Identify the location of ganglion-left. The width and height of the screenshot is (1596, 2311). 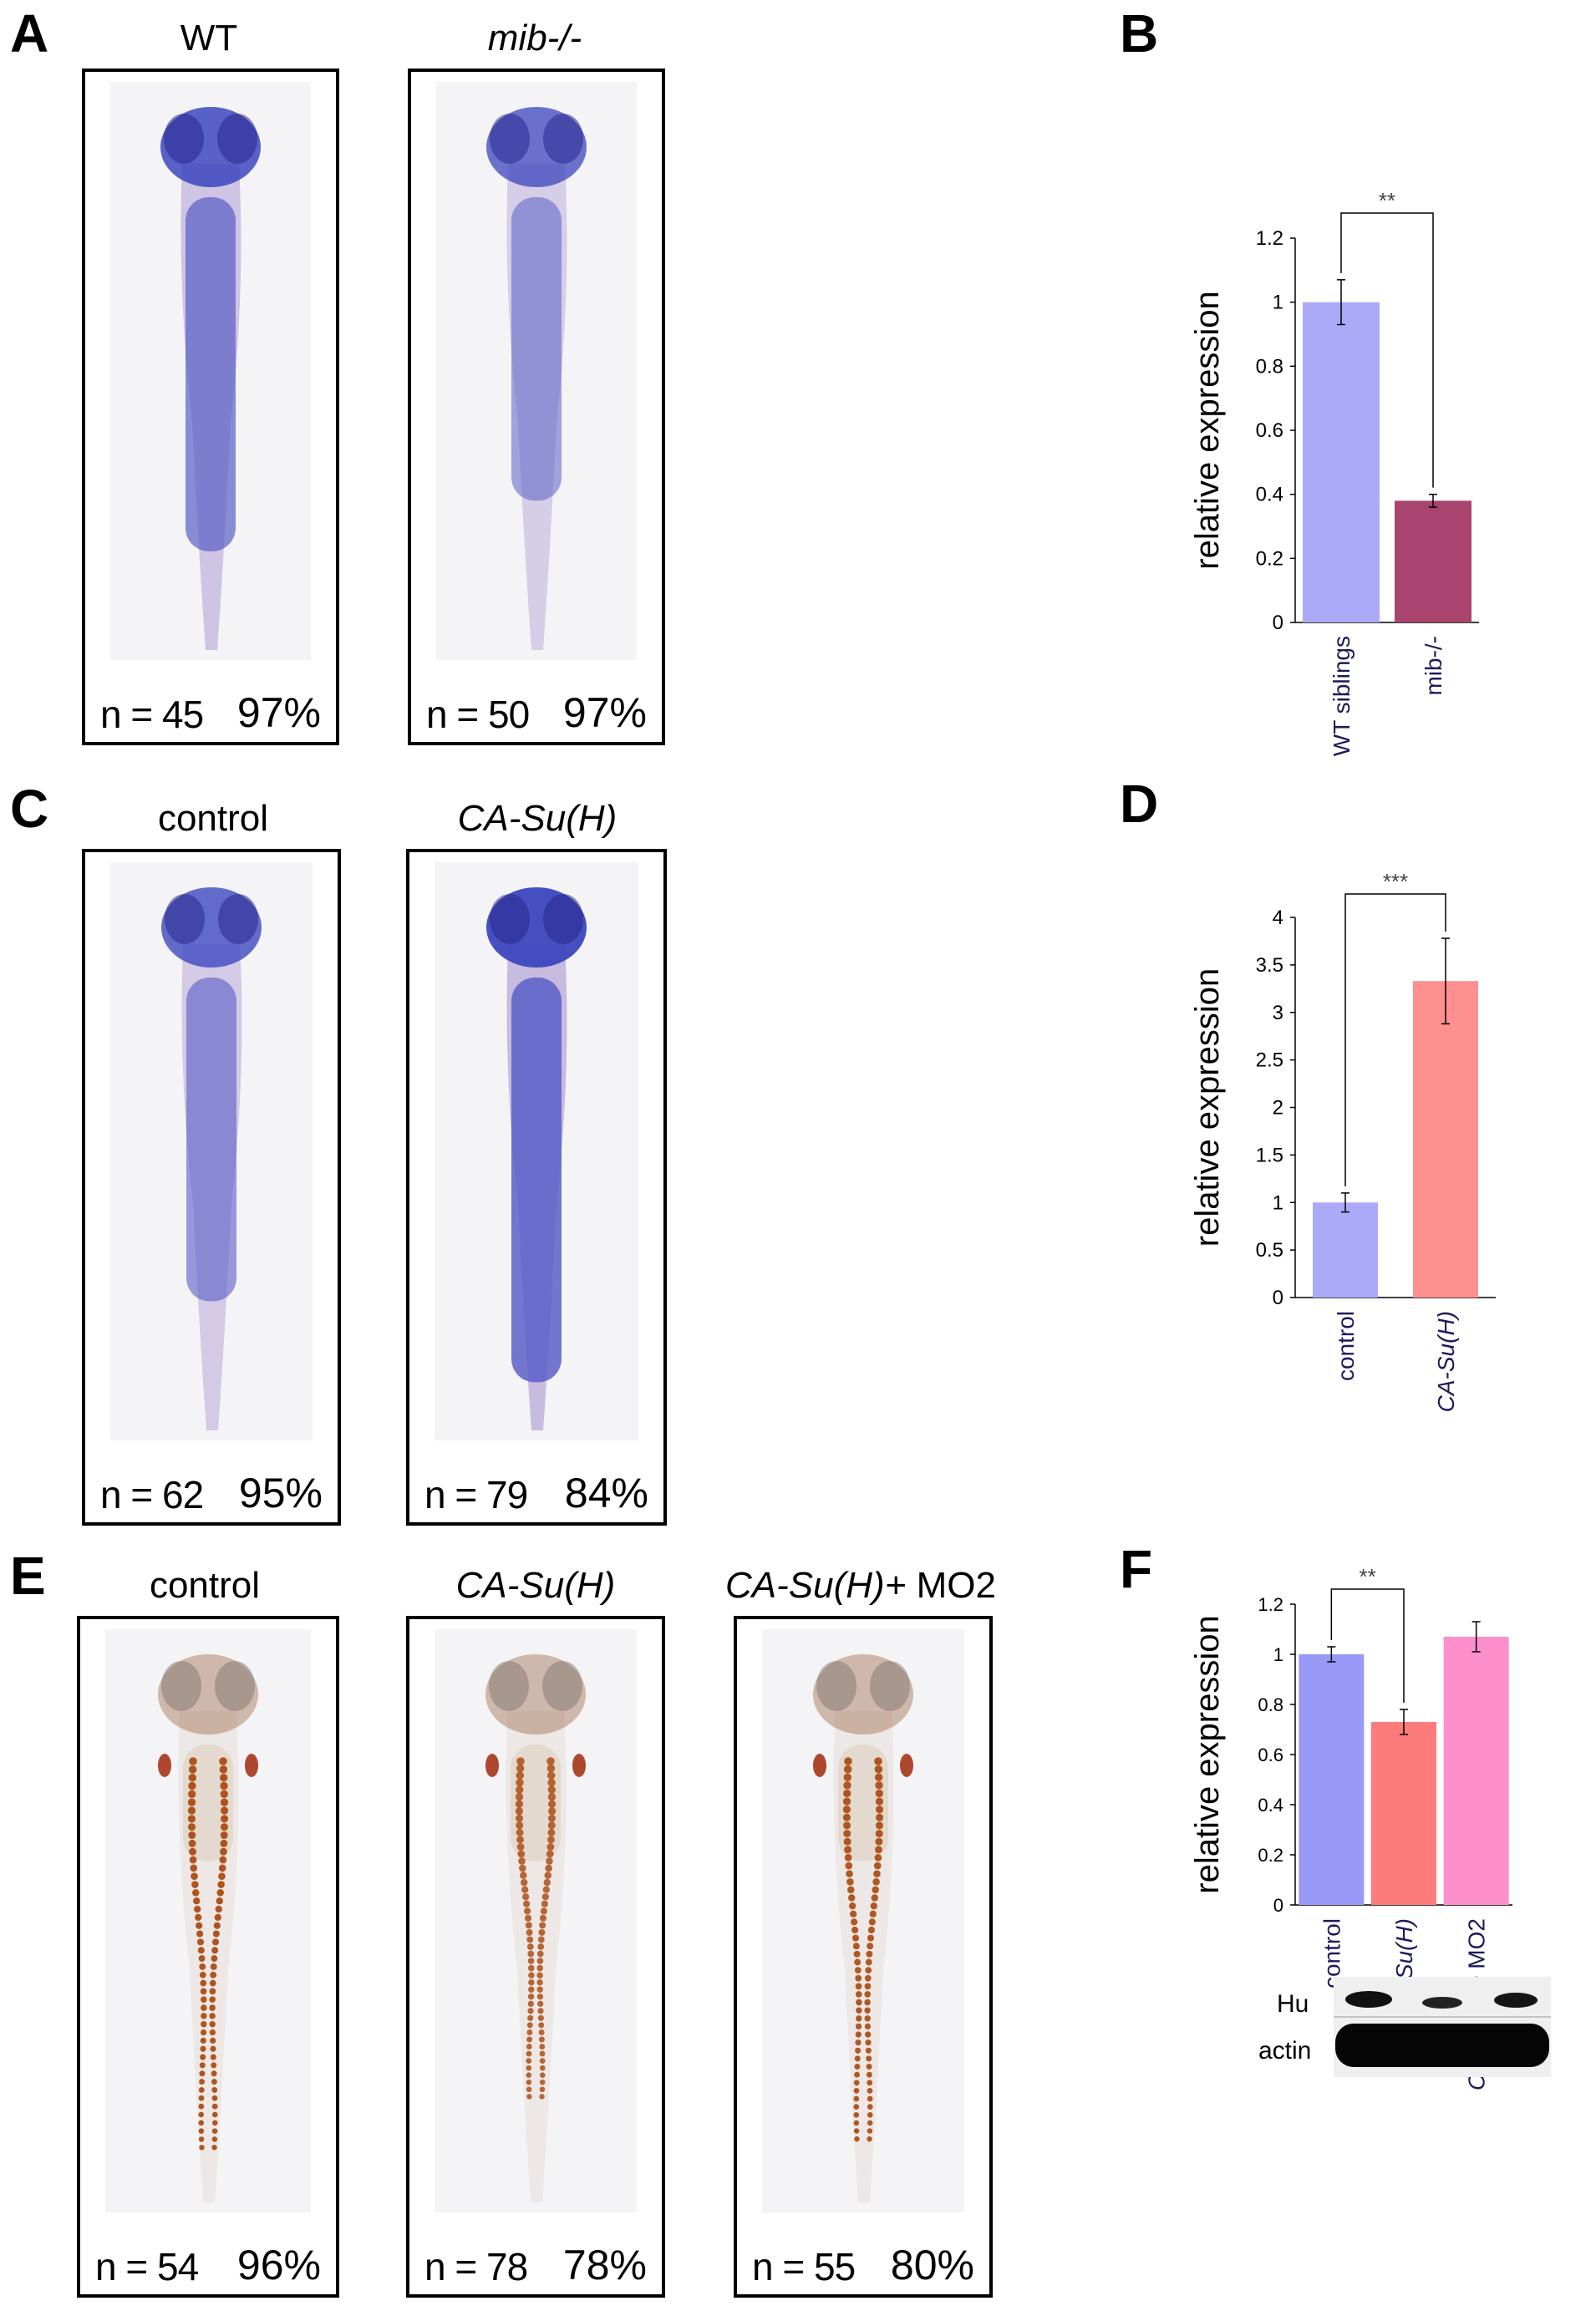
(164, 1765).